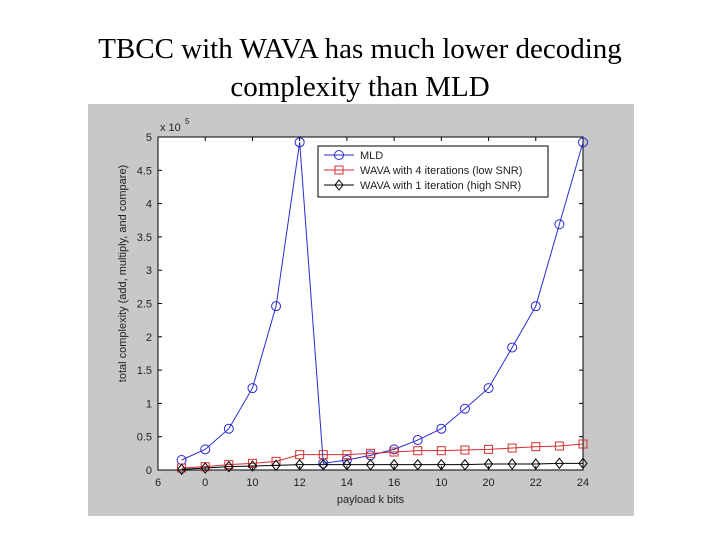 The height and width of the screenshot is (540, 720). I want to click on y-tick-label: 2.5, so click(144, 305).